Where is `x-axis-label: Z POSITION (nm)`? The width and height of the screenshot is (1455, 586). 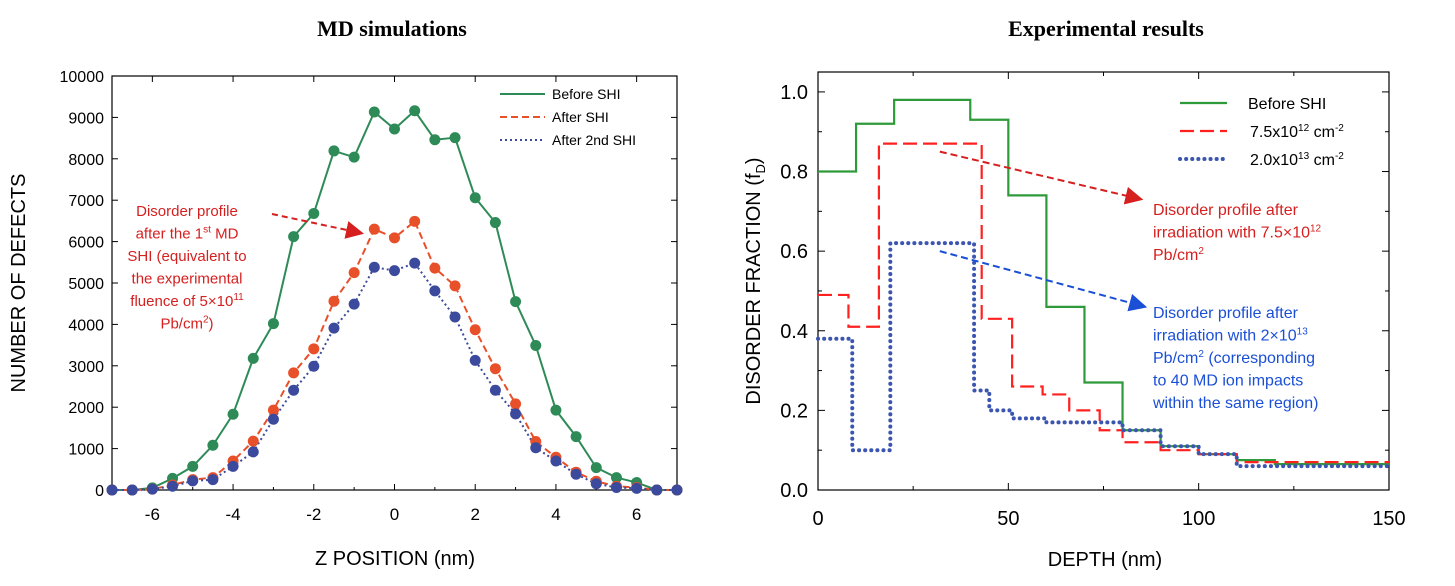
x-axis-label: Z POSITION (nm) is located at coordinates (395, 559).